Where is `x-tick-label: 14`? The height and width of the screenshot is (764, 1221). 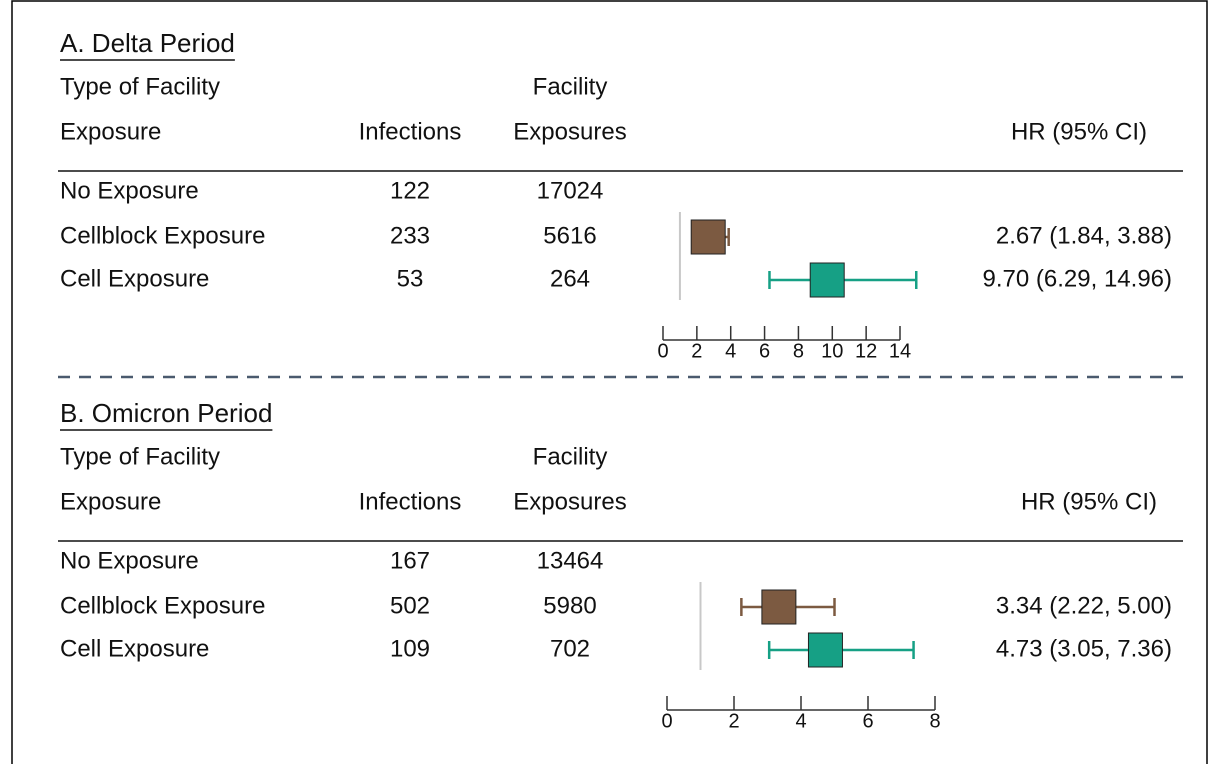
x-tick-label: 14 is located at coordinates (900, 351).